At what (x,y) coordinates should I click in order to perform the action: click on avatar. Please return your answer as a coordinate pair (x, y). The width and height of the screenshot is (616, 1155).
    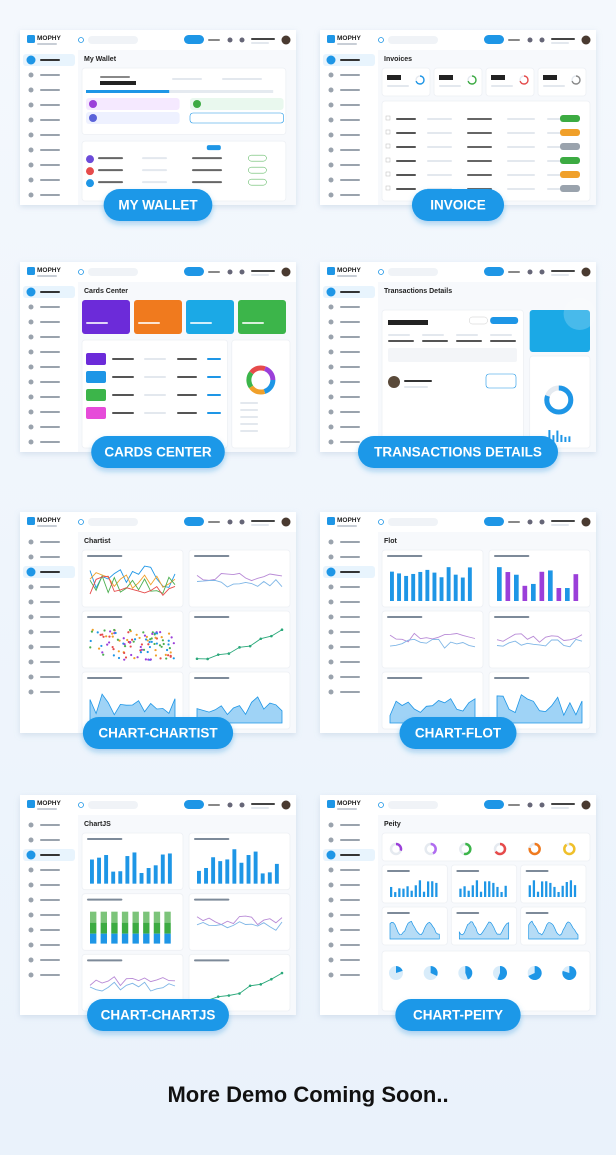
    Looking at the image, I should click on (286, 522).